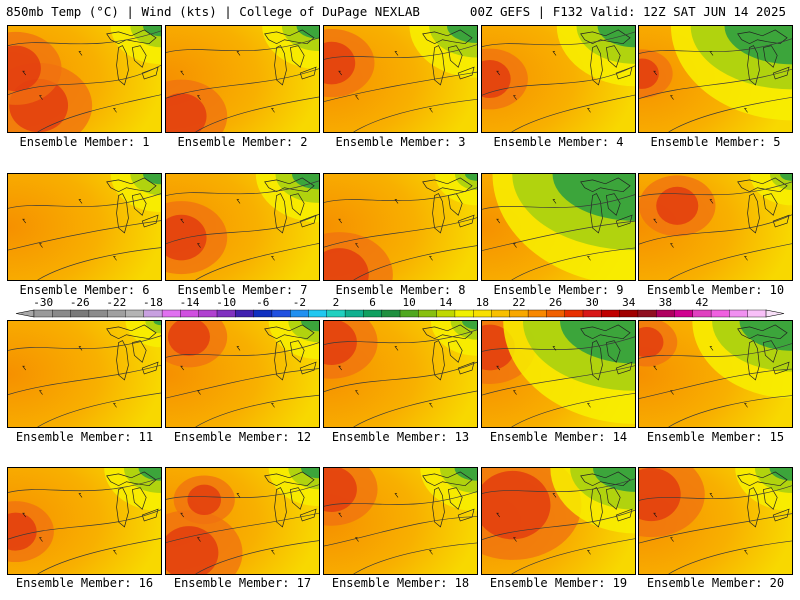 The width and height of the screenshot is (800, 600). What do you see at coordinates (518, 302) in the screenshot?
I see `colorbar-tick-label: 22` at bounding box center [518, 302].